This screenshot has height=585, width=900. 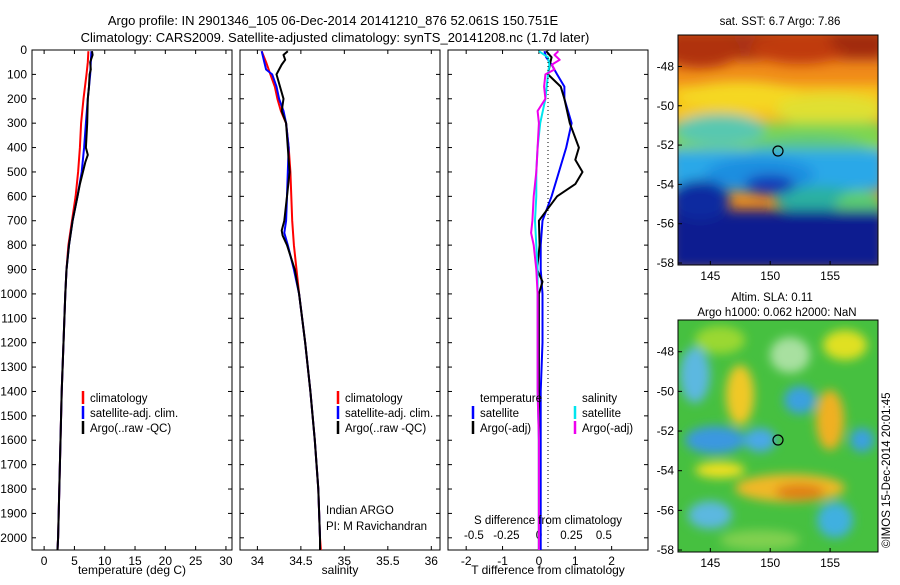 What do you see at coordinates (13, 294) in the screenshot?
I see `depth-tick-label: 1000` at bounding box center [13, 294].